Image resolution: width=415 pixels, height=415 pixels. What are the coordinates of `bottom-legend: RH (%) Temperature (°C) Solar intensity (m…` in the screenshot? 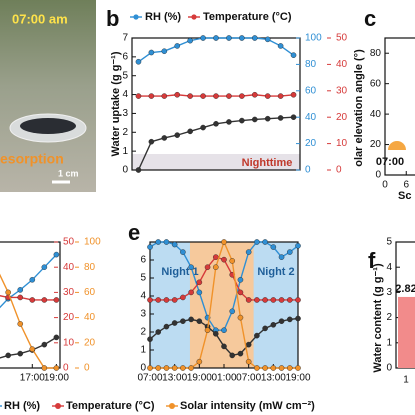 It's located at (157, 406).